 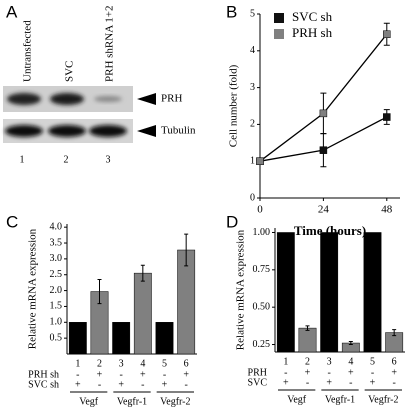 What do you see at coordinates (279, 34) in the screenshot?
I see `legend-marker` at bounding box center [279, 34].